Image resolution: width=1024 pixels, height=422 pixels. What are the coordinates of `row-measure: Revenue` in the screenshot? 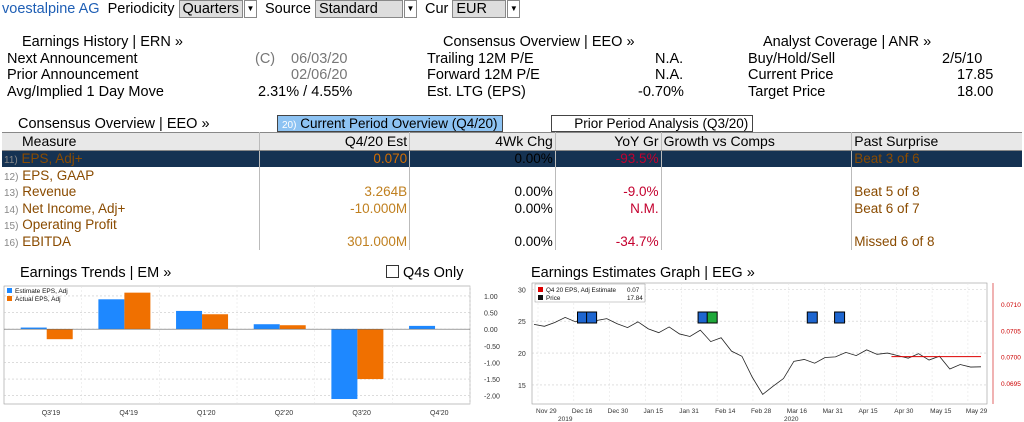 It's located at (49, 192).